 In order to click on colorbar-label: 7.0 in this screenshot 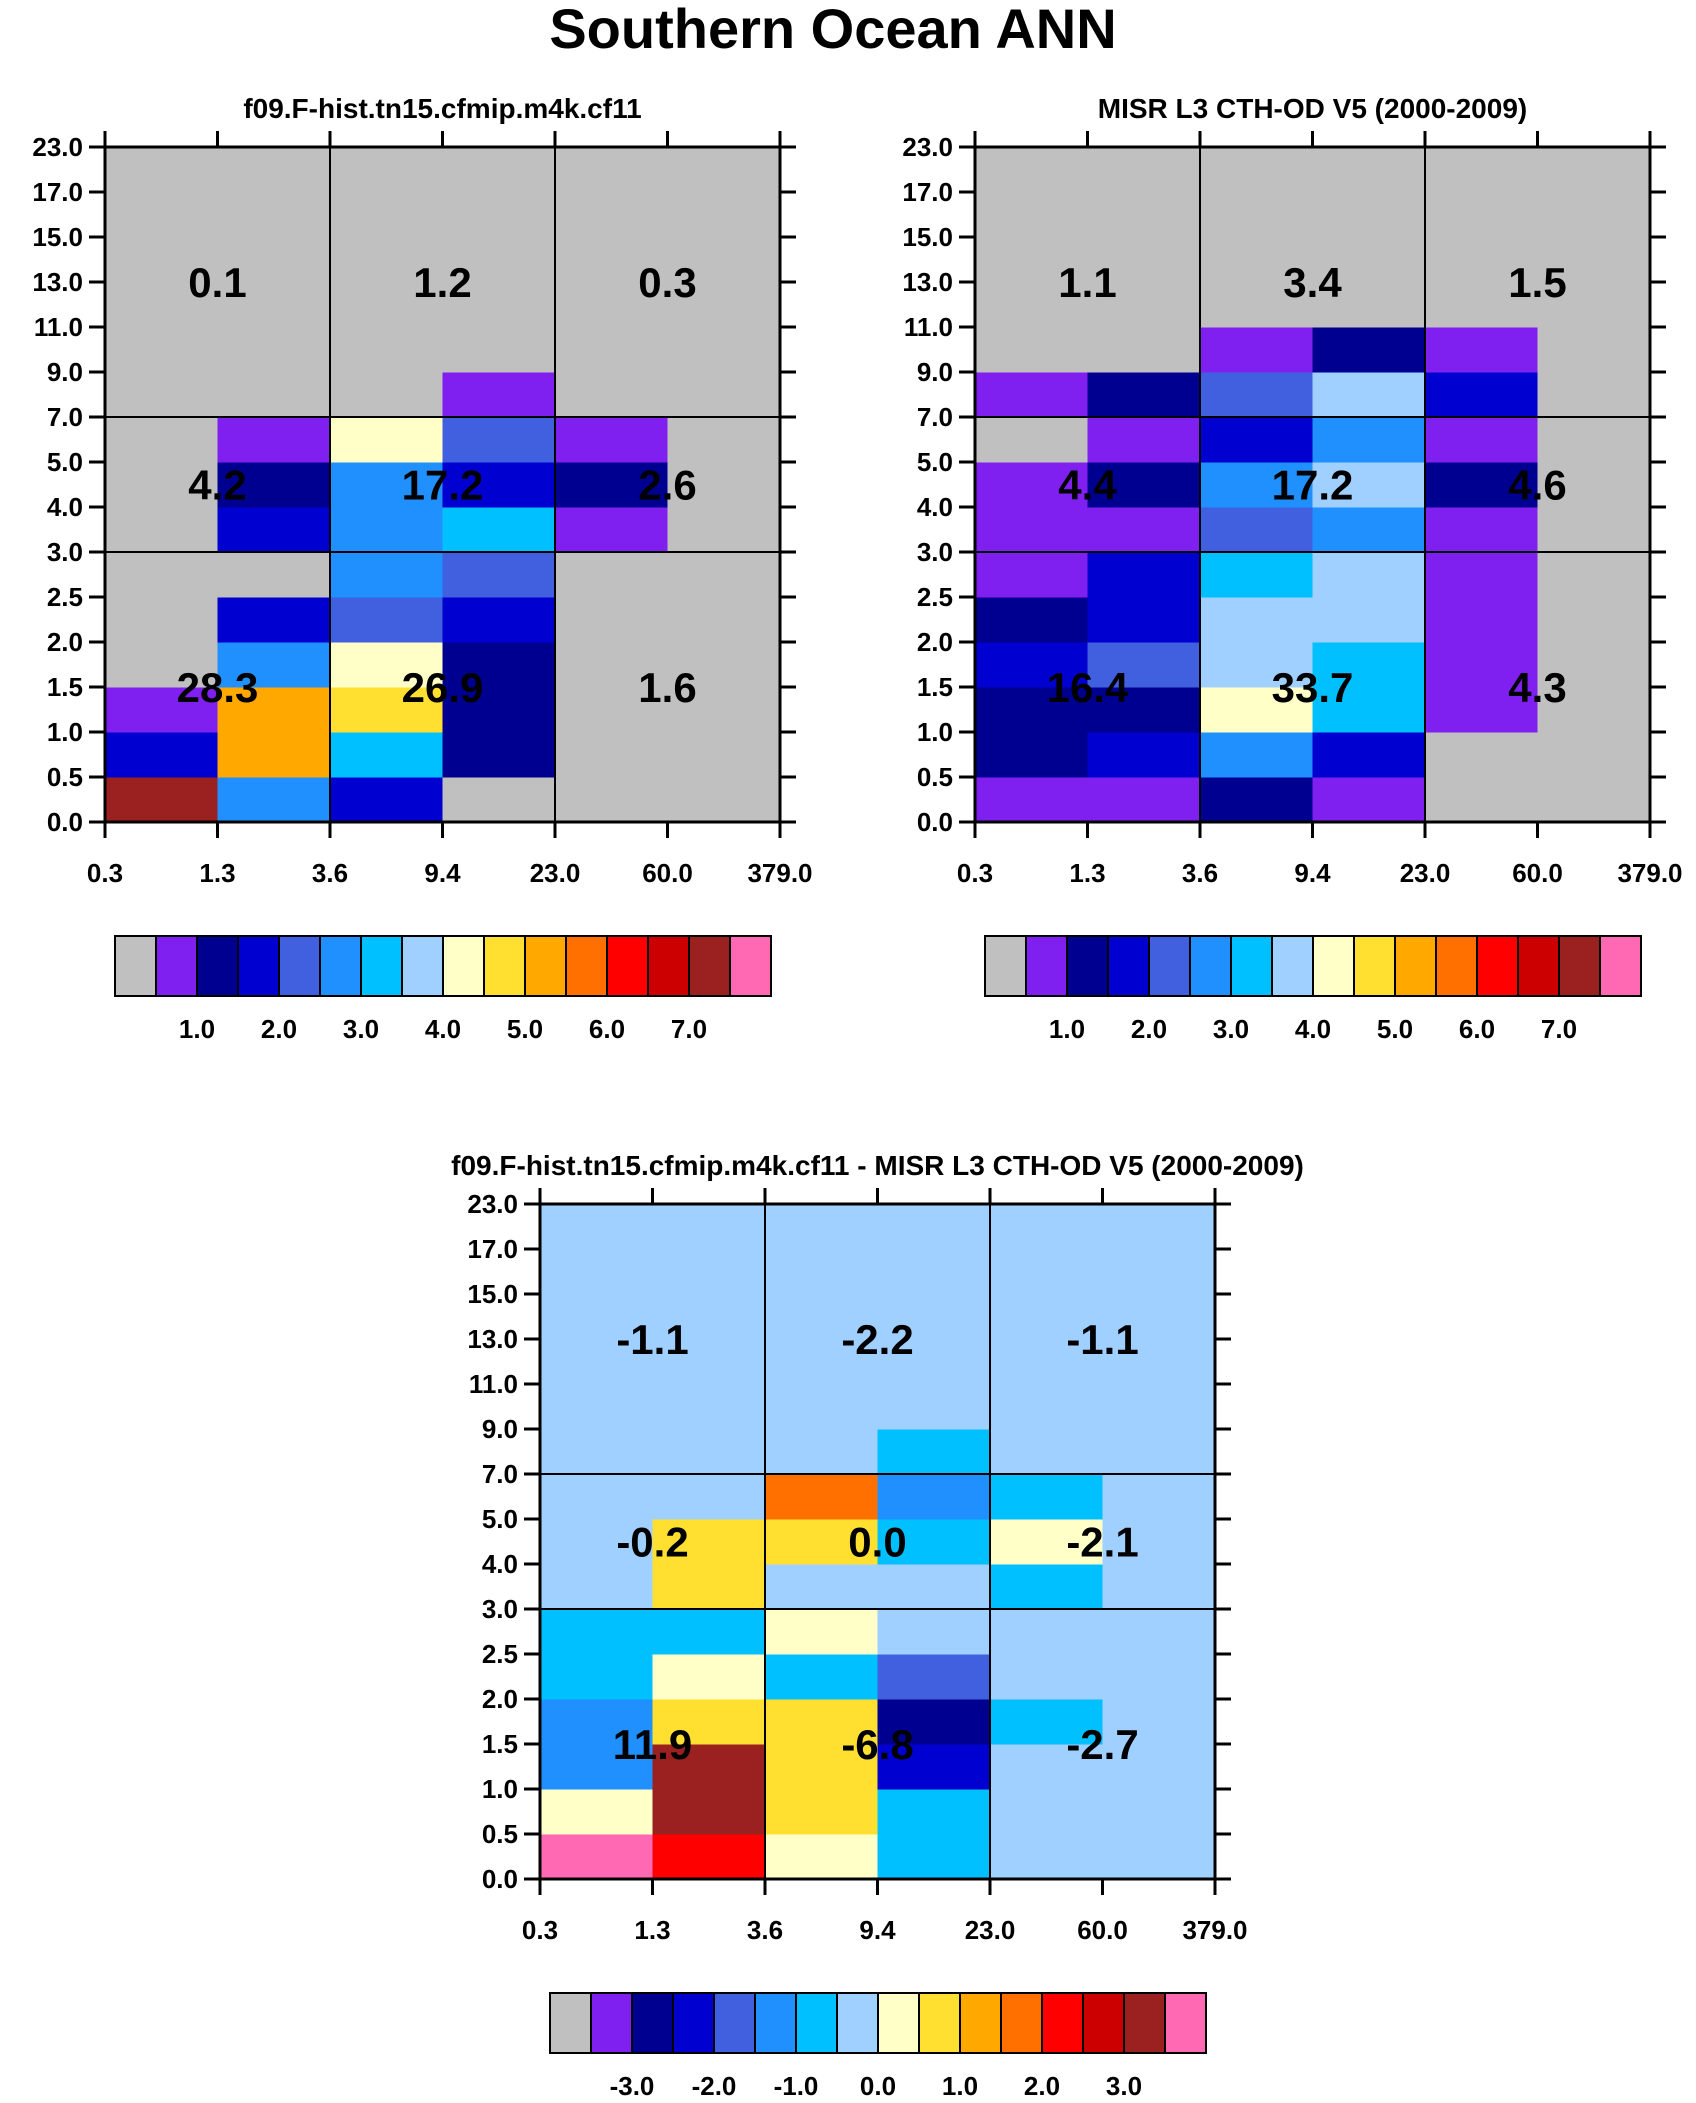, I will do `click(689, 1029)`.